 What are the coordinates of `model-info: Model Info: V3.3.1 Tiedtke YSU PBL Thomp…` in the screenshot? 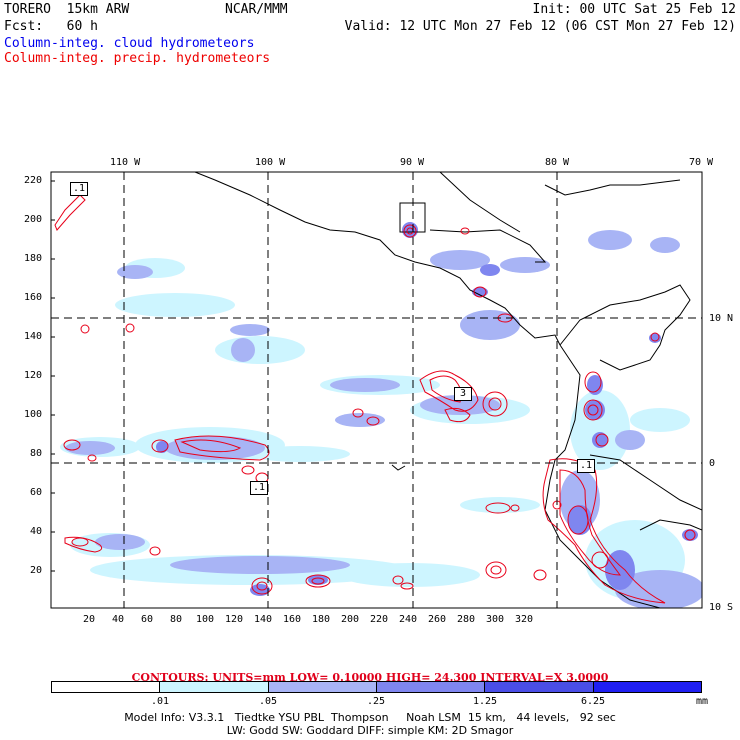 It's located at (370, 717).